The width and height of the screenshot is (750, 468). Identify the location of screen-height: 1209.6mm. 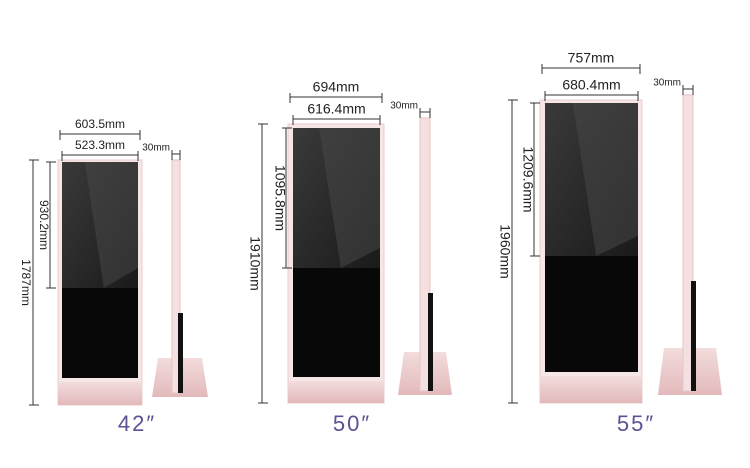
(528, 179).